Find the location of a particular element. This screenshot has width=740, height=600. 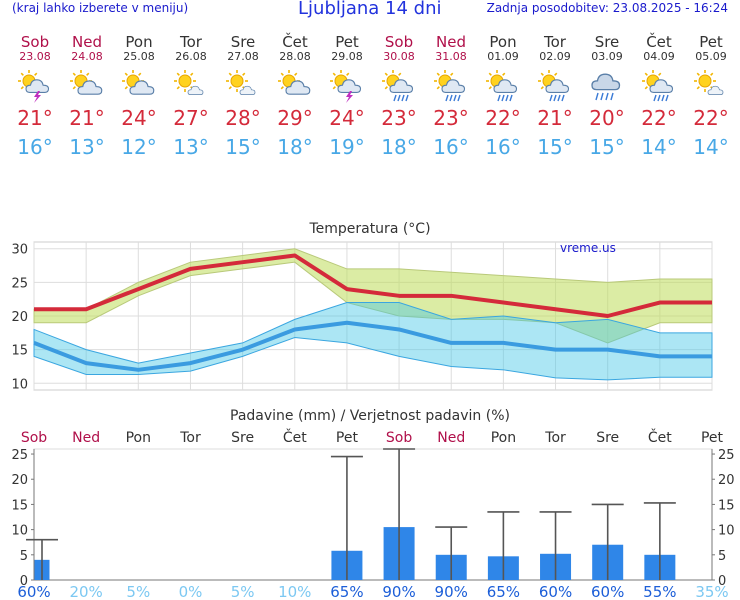

day-column: Sre 03.09 20° 15° is located at coordinates (607, 96).